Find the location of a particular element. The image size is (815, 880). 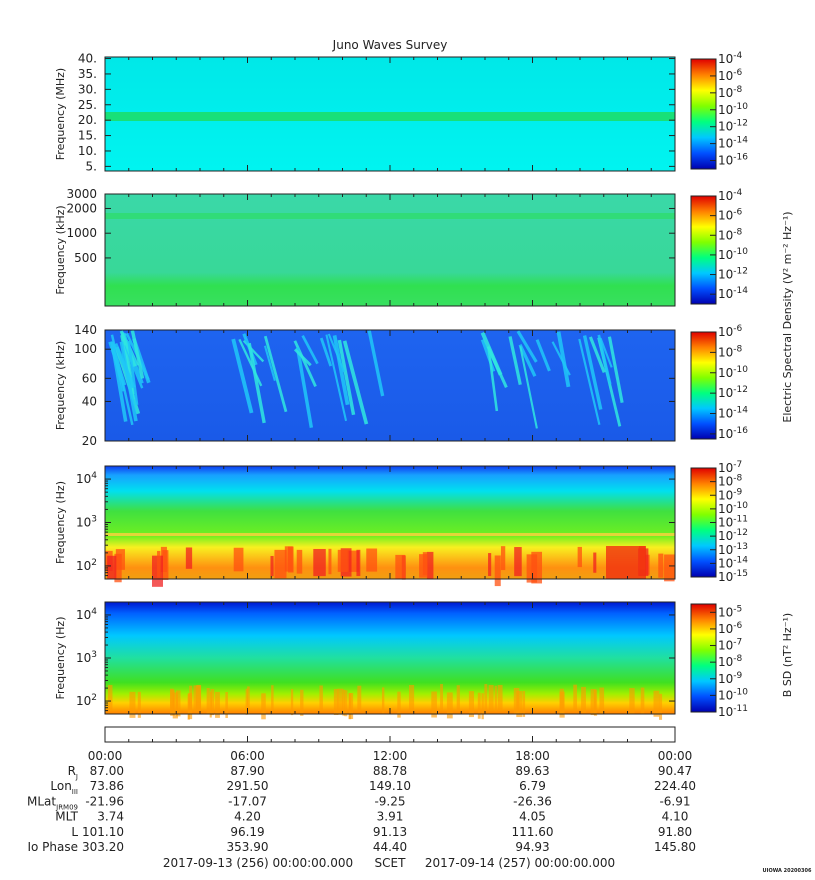

ephemeris-row-label: MLT is located at coordinates (66, 817).